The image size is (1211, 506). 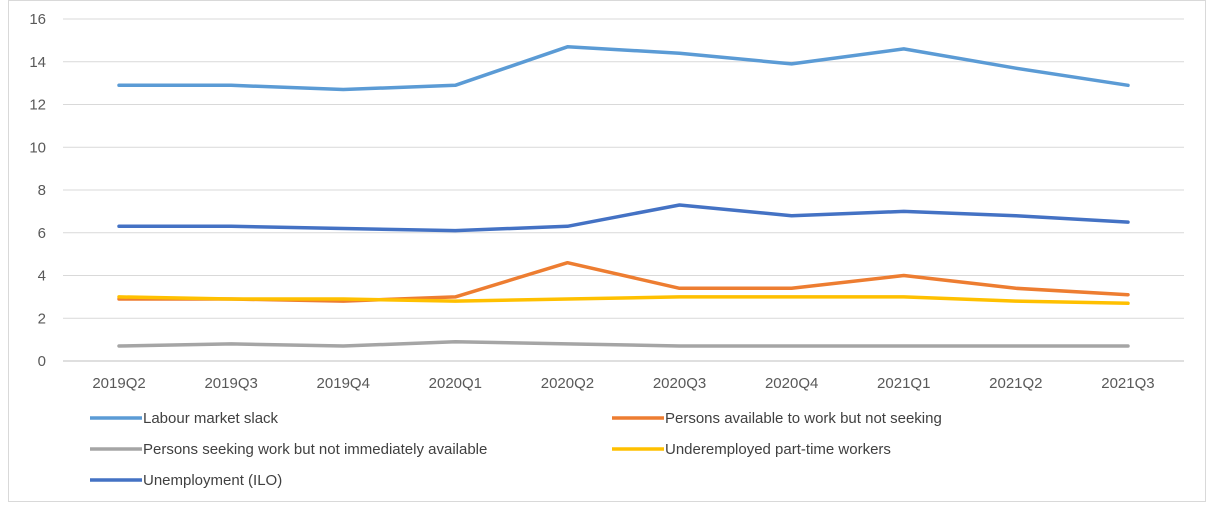 I want to click on y-tick-label: 10, so click(x=37, y=147).